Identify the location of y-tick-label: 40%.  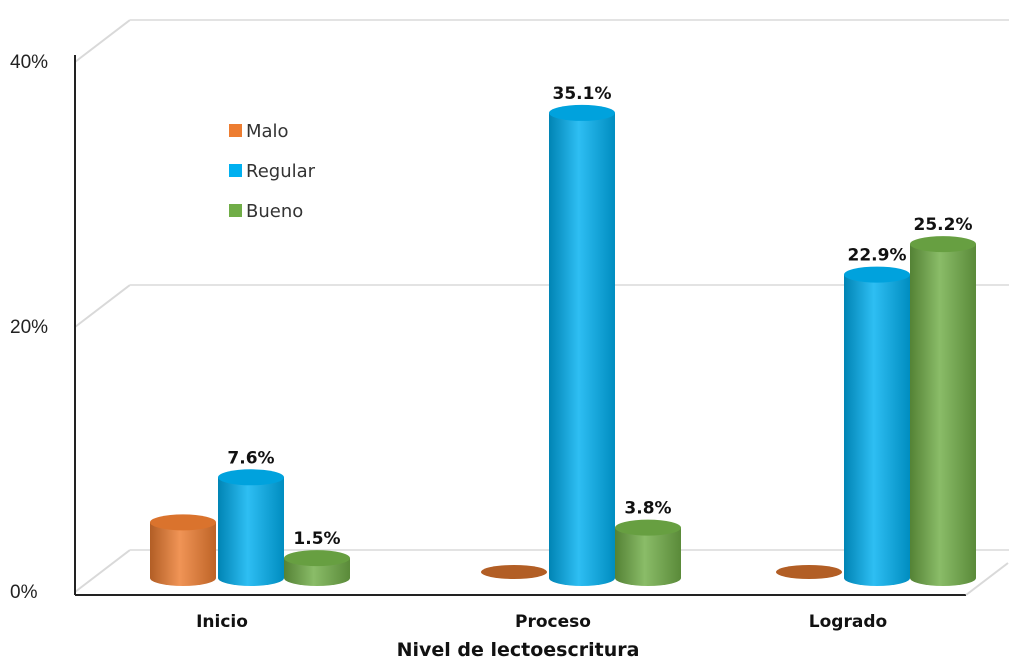
(29, 62).